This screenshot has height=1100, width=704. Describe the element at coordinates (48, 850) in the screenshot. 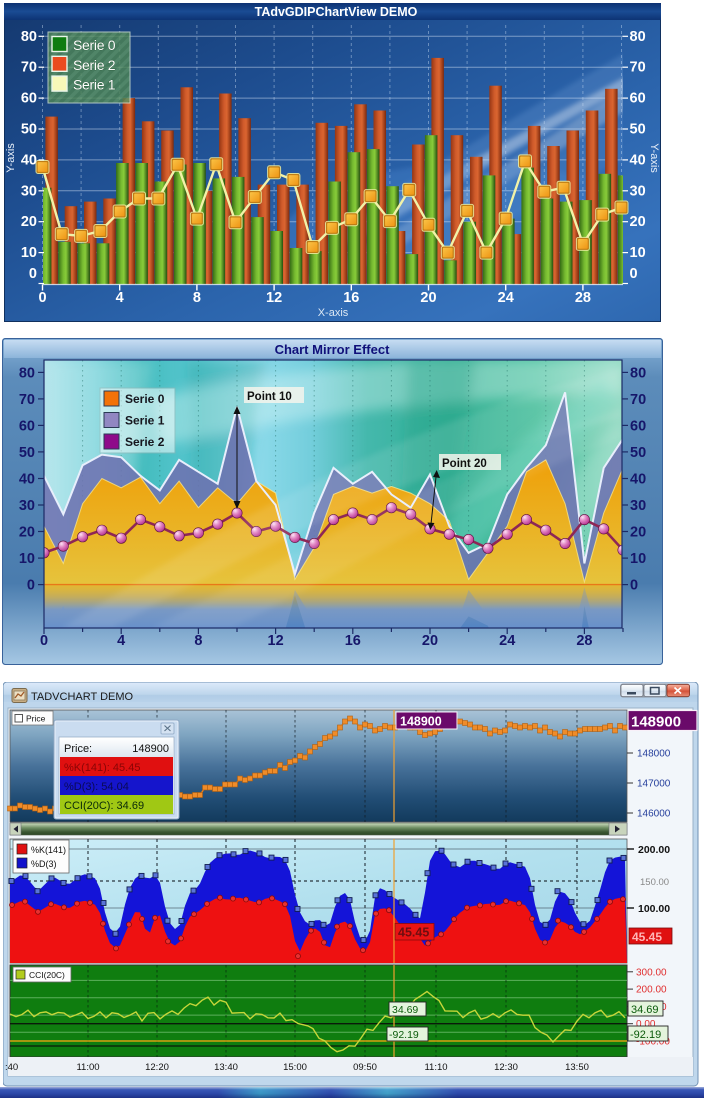

I see `svg-text: %K(141)` at that location.